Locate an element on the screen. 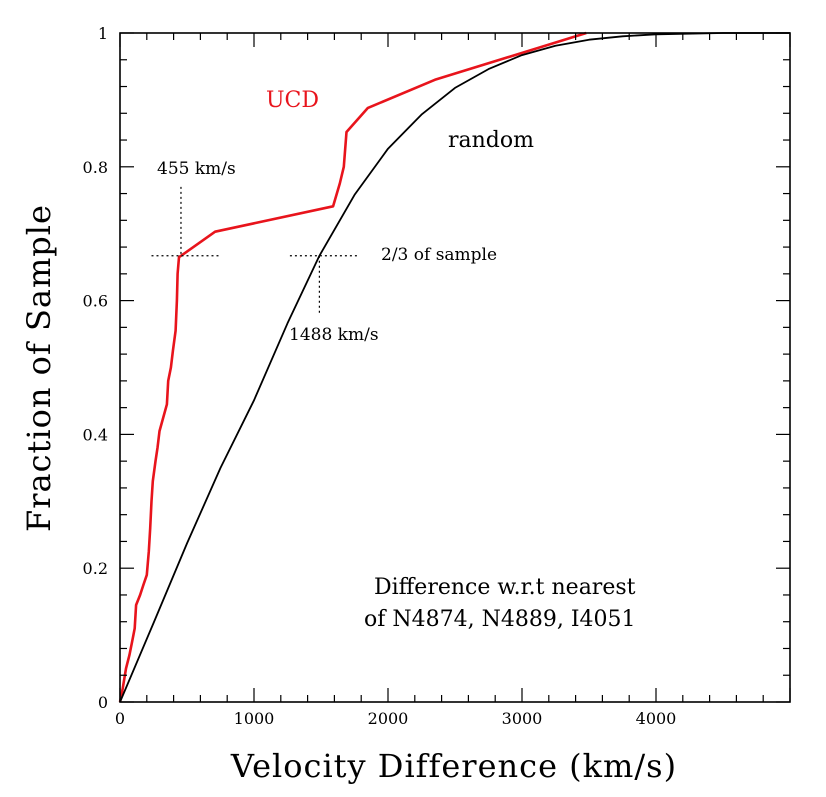 This screenshot has height=797, width=826. x-tick-label: 0 is located at coordinates (120, 718).